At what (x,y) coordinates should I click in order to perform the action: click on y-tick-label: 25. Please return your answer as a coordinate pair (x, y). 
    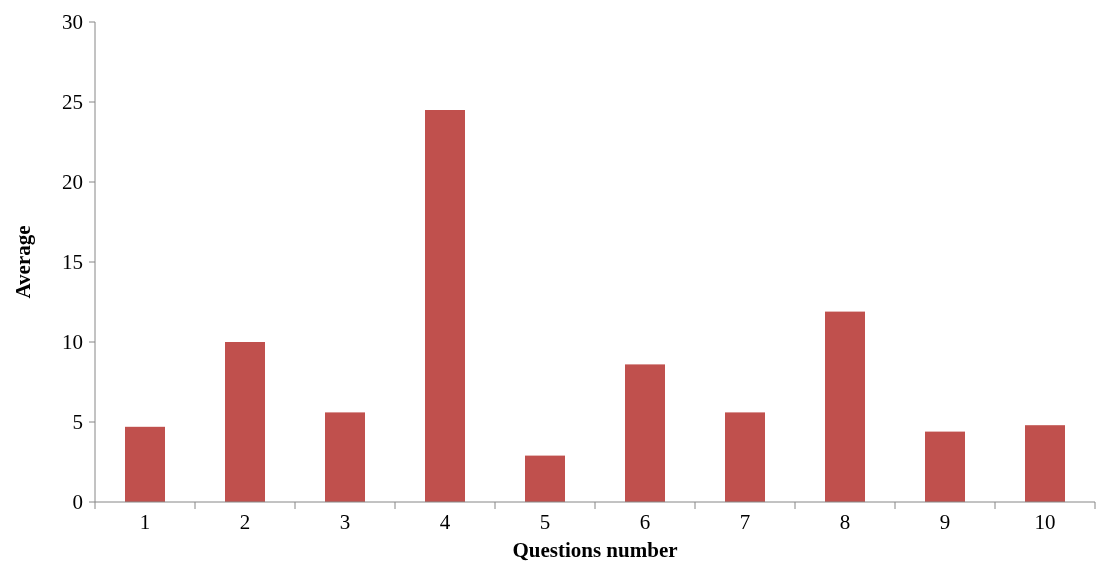
    Looking at the image, I should click on (72, 102).